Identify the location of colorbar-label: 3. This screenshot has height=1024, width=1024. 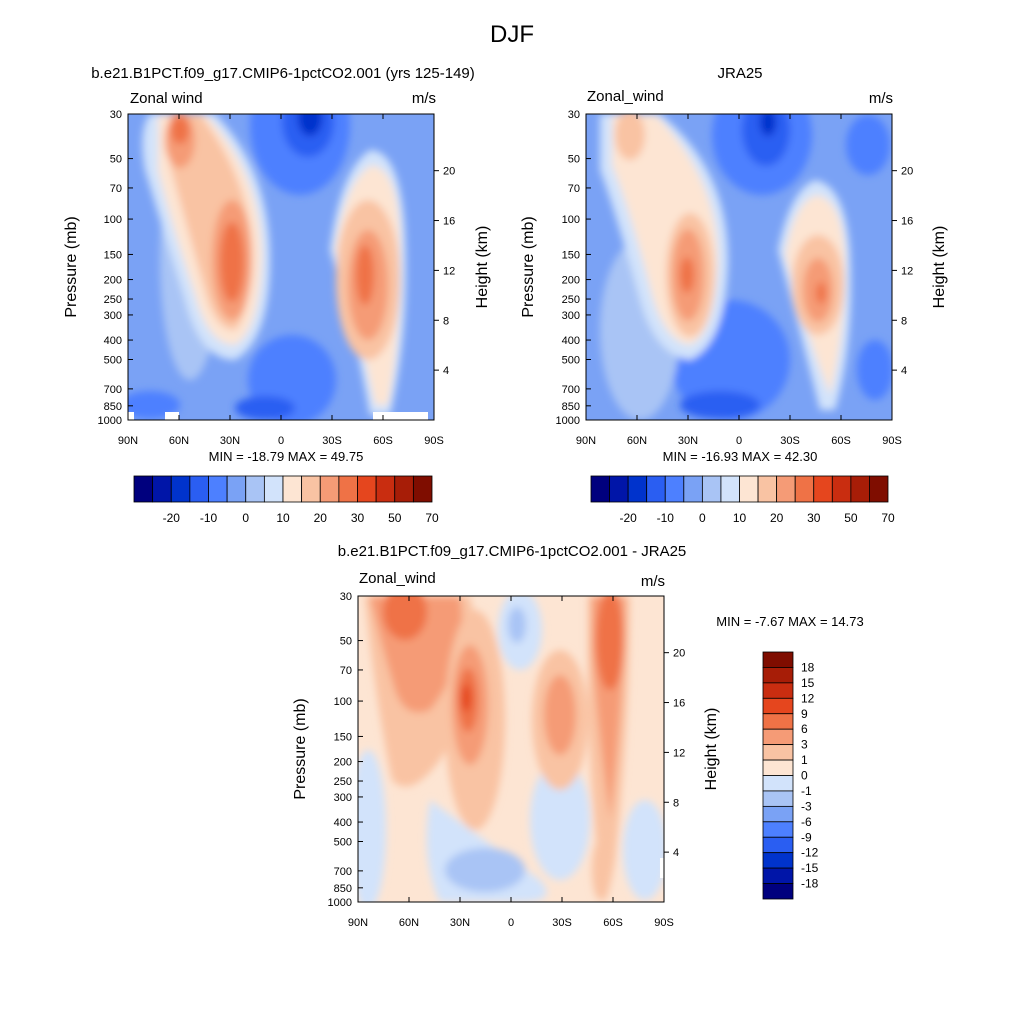
(804, 745).